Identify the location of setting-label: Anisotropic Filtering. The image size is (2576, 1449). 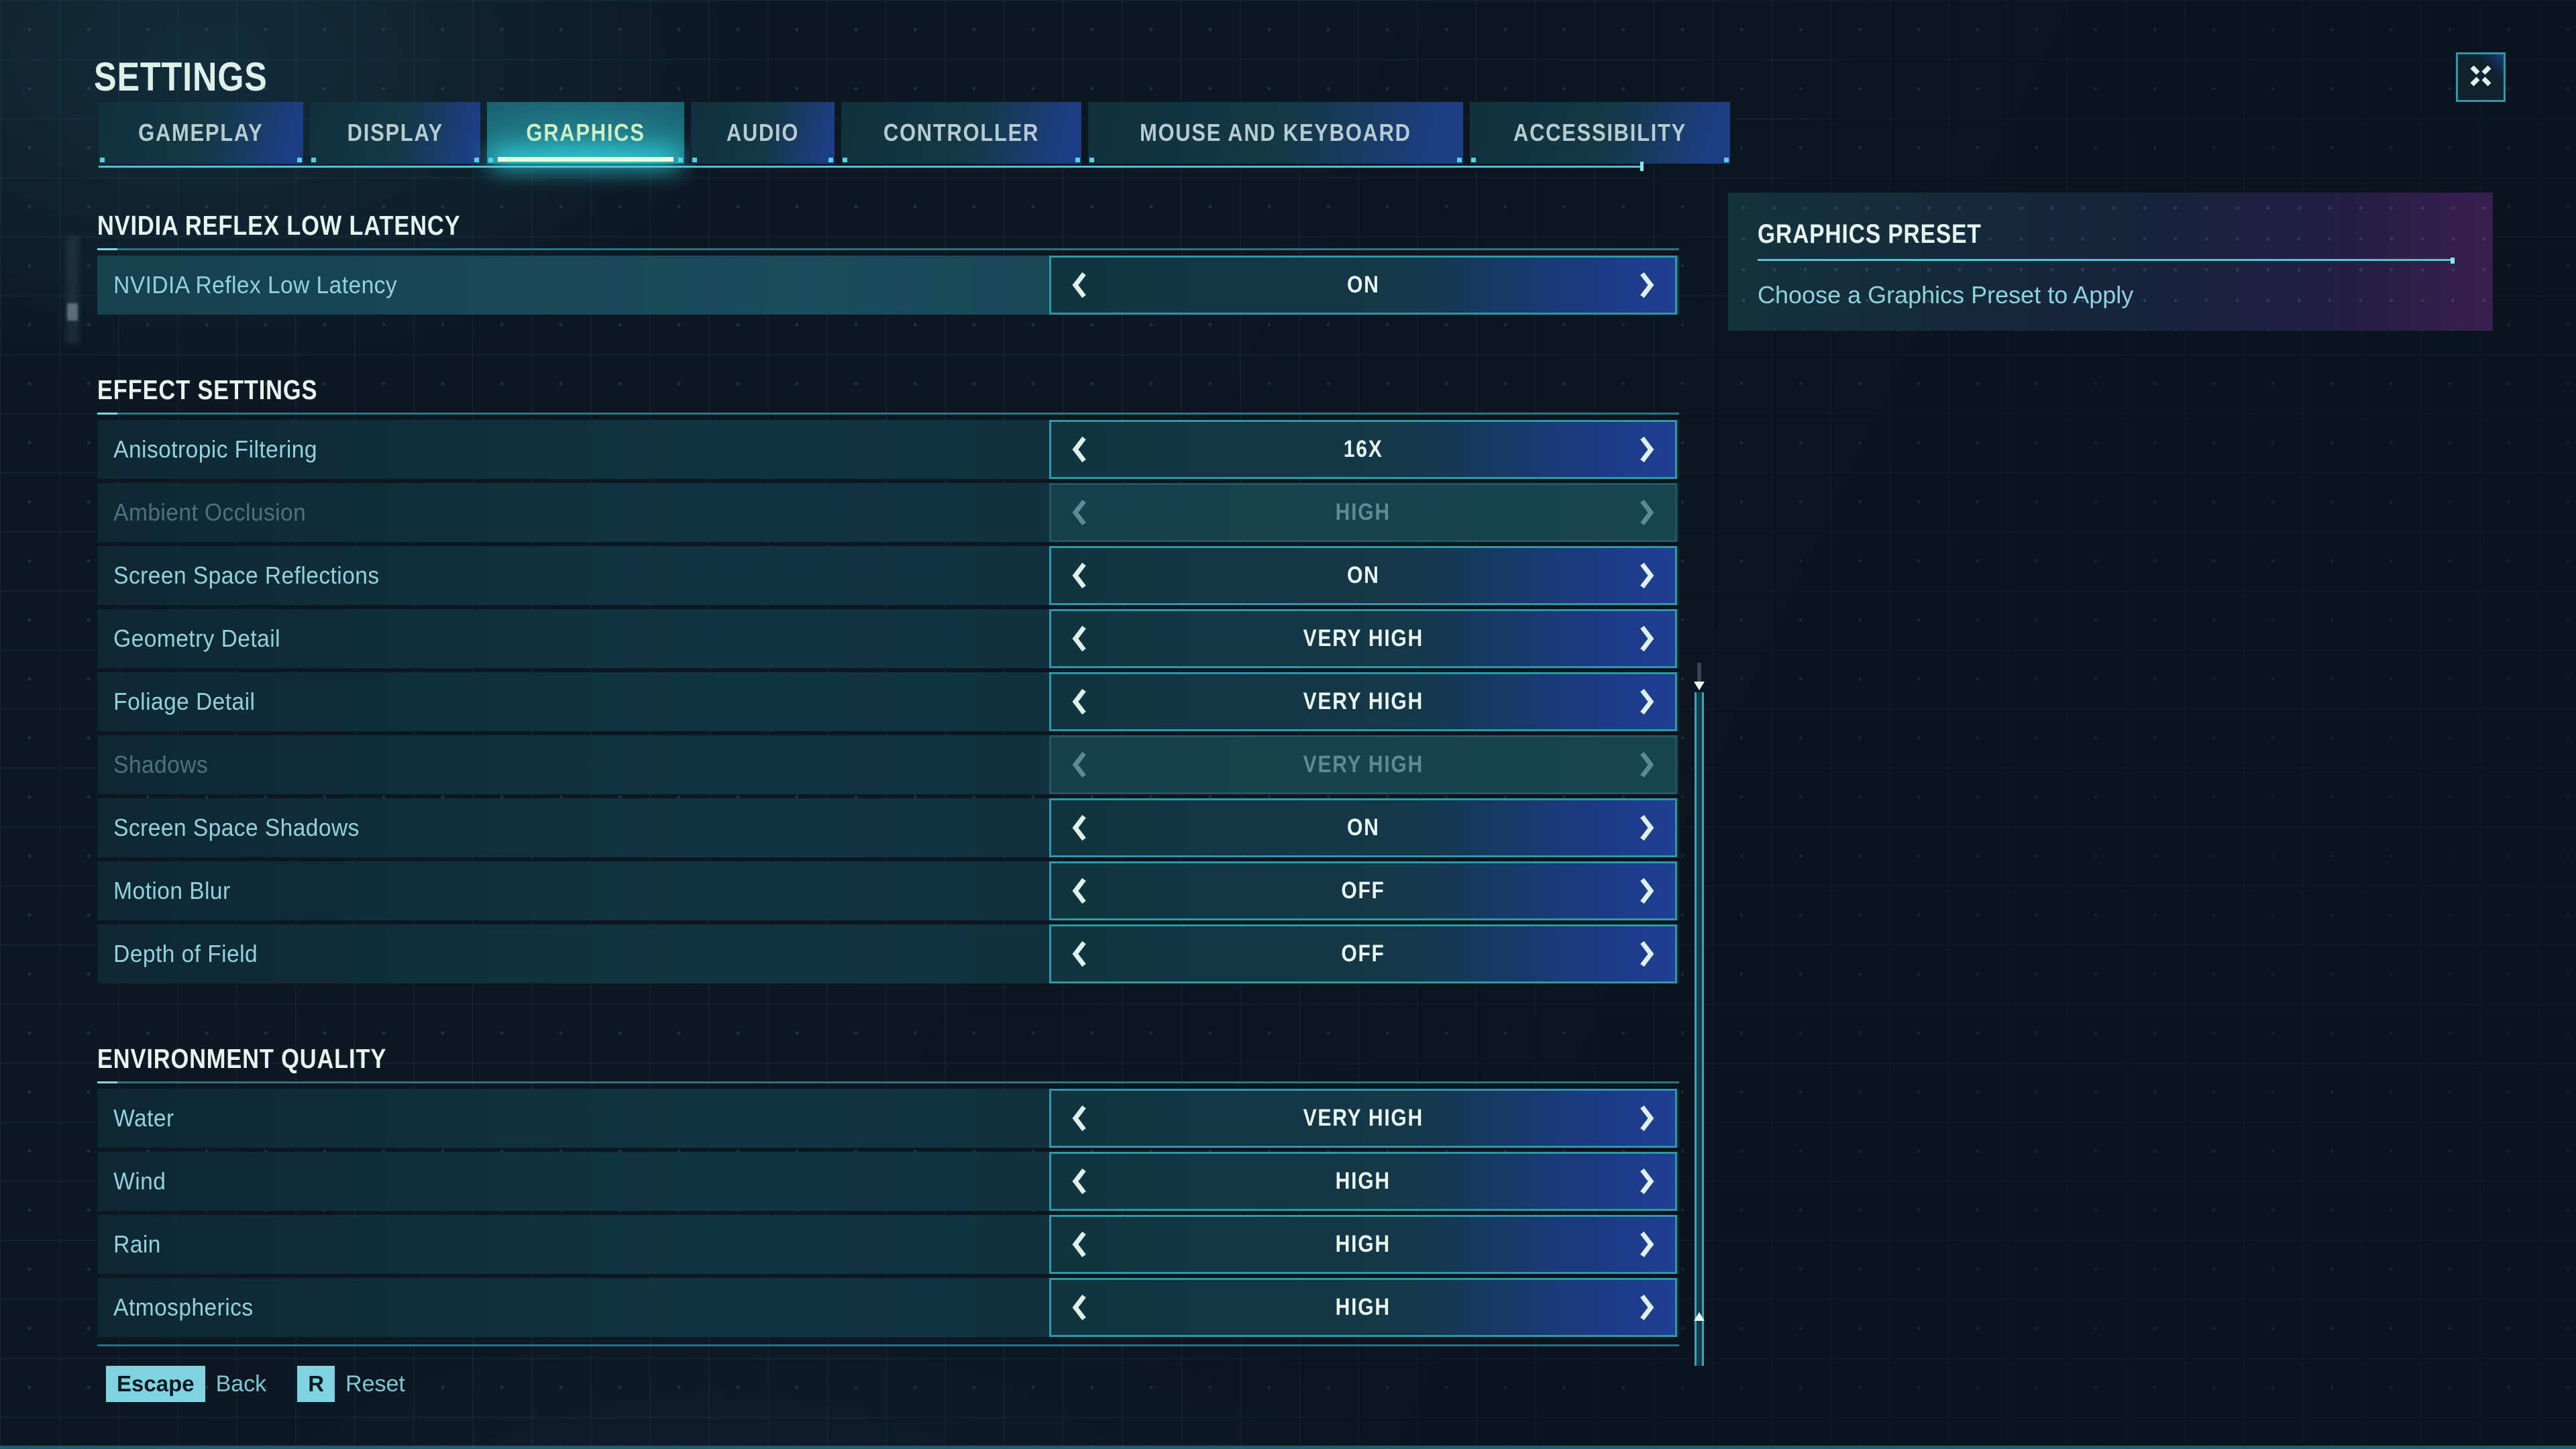
(215, 449).